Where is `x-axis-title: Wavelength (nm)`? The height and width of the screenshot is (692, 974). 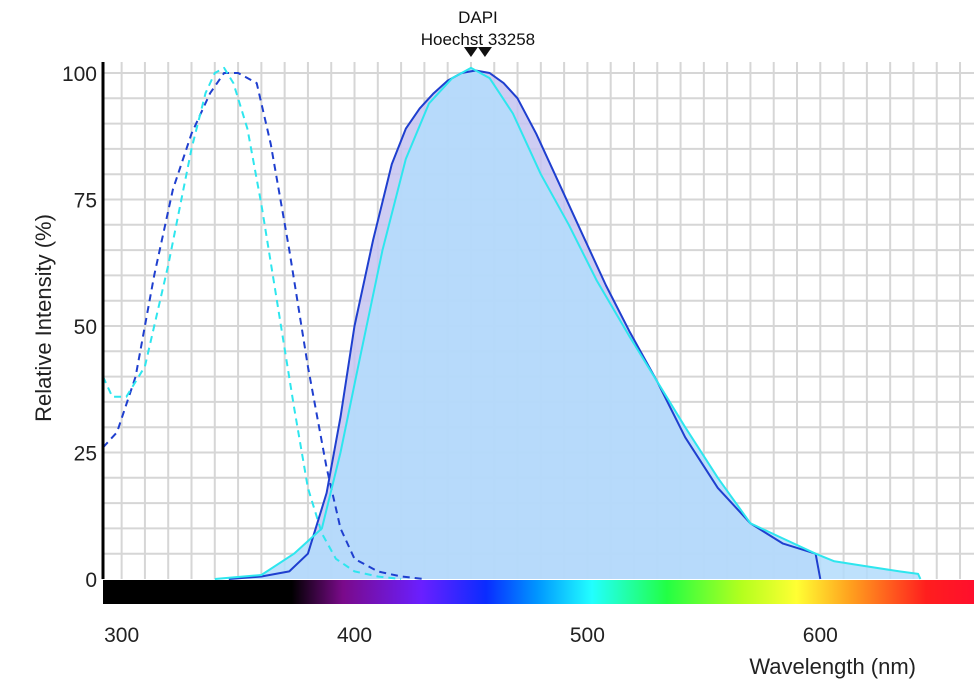 x-axis-title: Wavelength (nm) is located at coordinates (832, 666).